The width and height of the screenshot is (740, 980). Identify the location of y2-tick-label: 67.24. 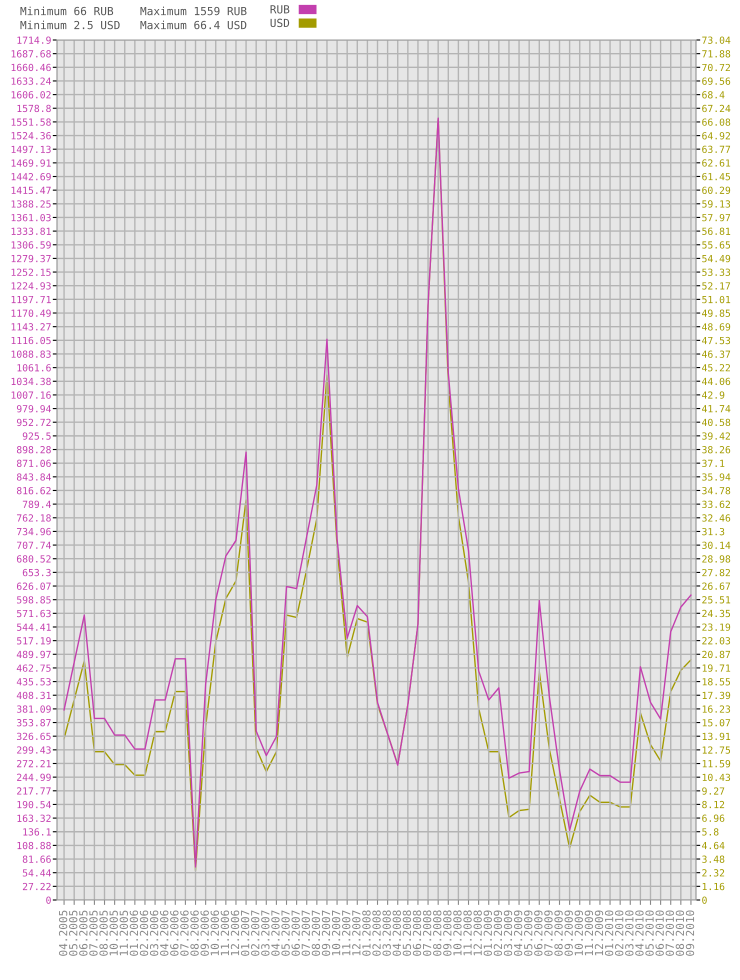
(716, 108).